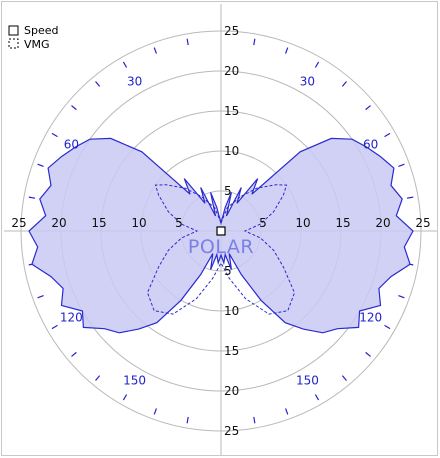  What do you see at coordinates (231, 111) in the screenshot?
I see `radial-tick-label-up-15: 15` at bounding box center [231, 111].